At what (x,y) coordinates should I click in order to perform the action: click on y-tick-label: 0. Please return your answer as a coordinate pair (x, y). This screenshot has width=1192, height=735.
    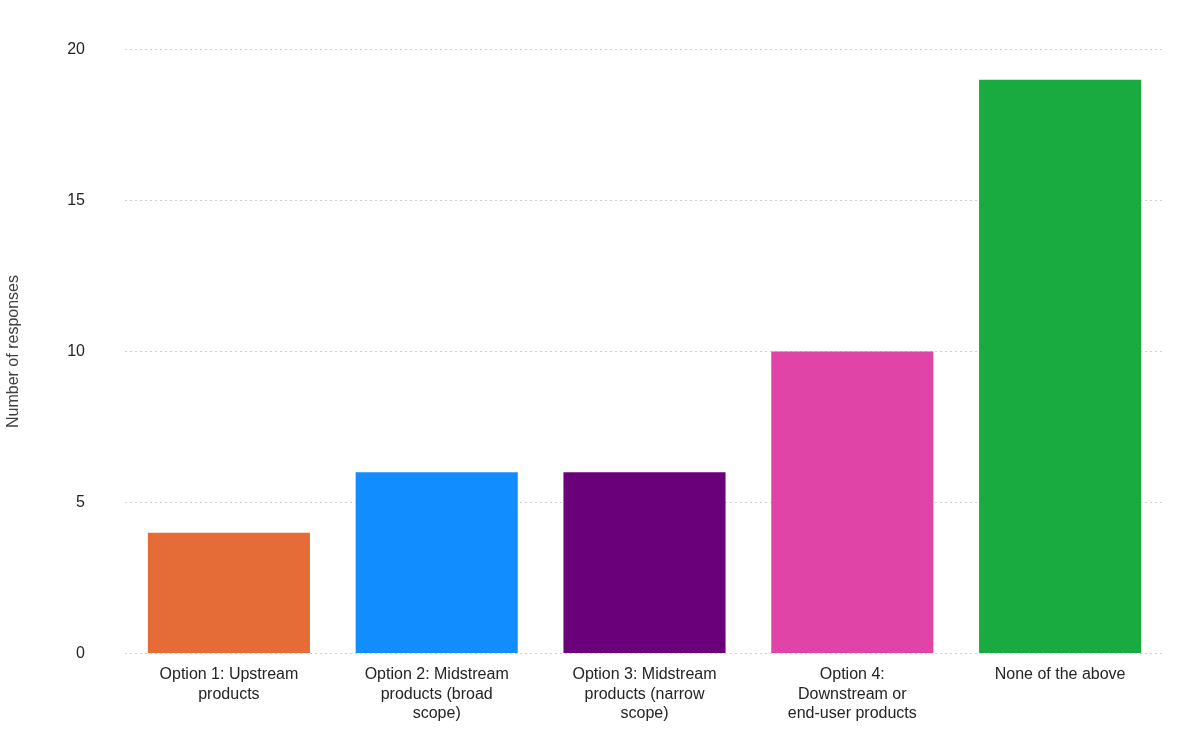
    Looking at the image, I should click on (81, 652).